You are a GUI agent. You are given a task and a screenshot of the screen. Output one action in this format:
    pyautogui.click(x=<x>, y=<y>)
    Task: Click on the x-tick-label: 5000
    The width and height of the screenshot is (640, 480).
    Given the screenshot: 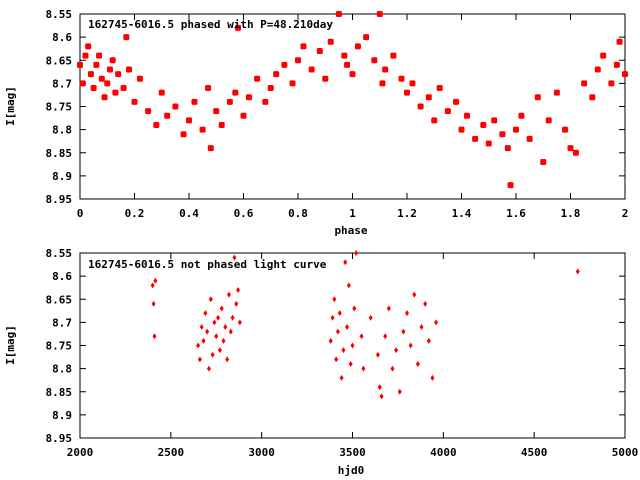 What is the action you would take?
    pyautogui.click(x=625, y=452)
    